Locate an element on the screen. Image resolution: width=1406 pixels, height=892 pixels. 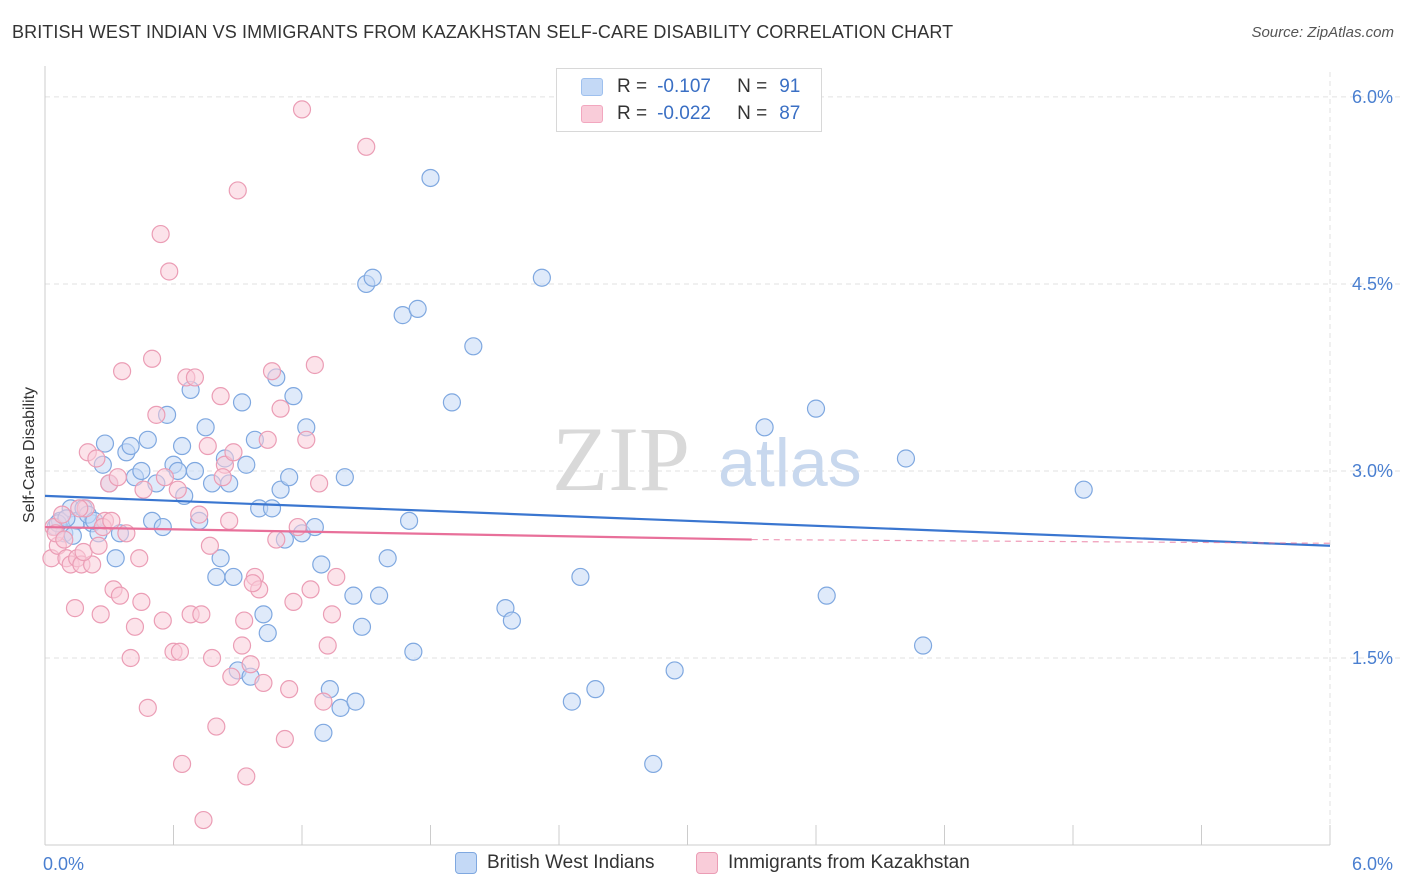
trend-line-immigrants-from-kazakhstan is located at coordinates (398, 533).